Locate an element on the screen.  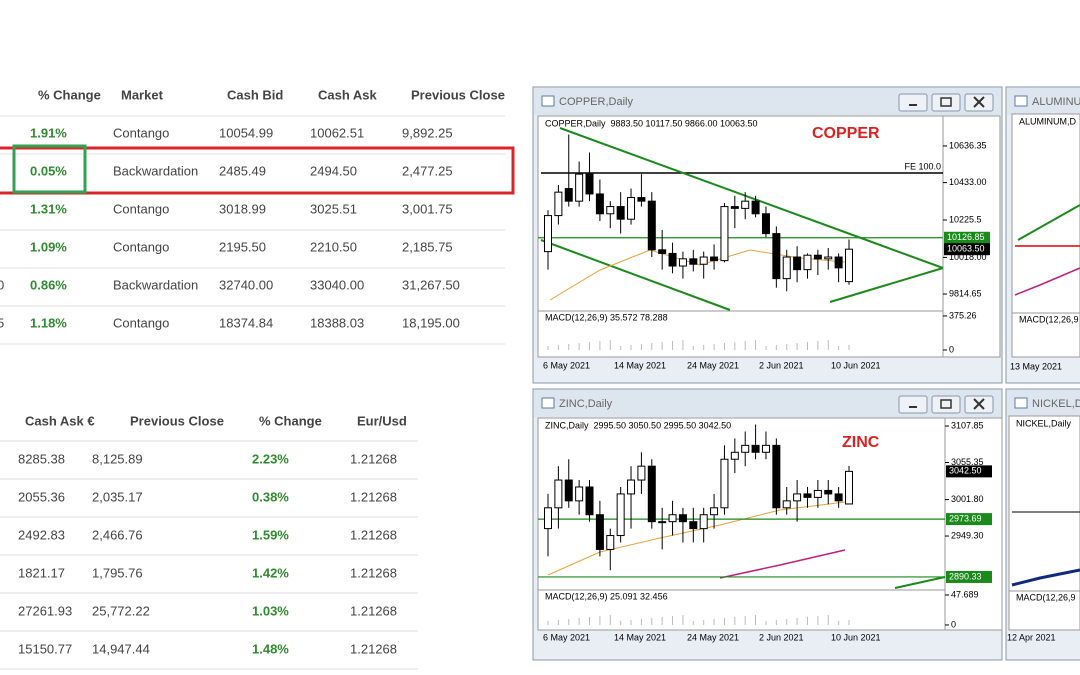
table-cell: 2,466.76 is located at coordinates (117, 534).